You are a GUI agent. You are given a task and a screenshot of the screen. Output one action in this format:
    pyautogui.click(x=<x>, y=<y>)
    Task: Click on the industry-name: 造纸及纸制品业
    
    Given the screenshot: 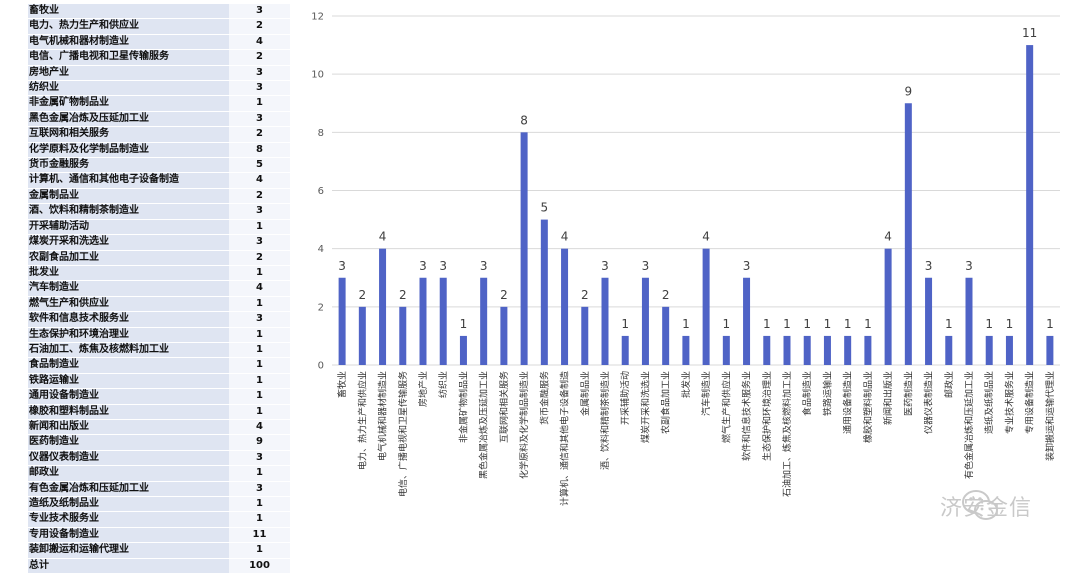 What is the action you would take?
    pyautogui.click(x=128, y=504)
    